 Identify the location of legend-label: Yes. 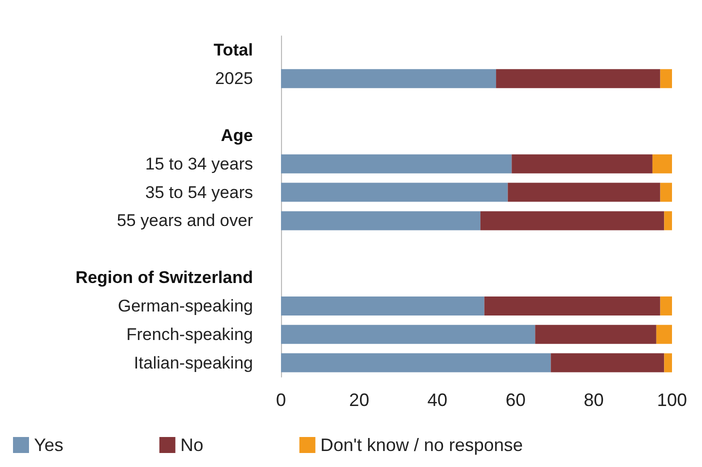
(49, 445).